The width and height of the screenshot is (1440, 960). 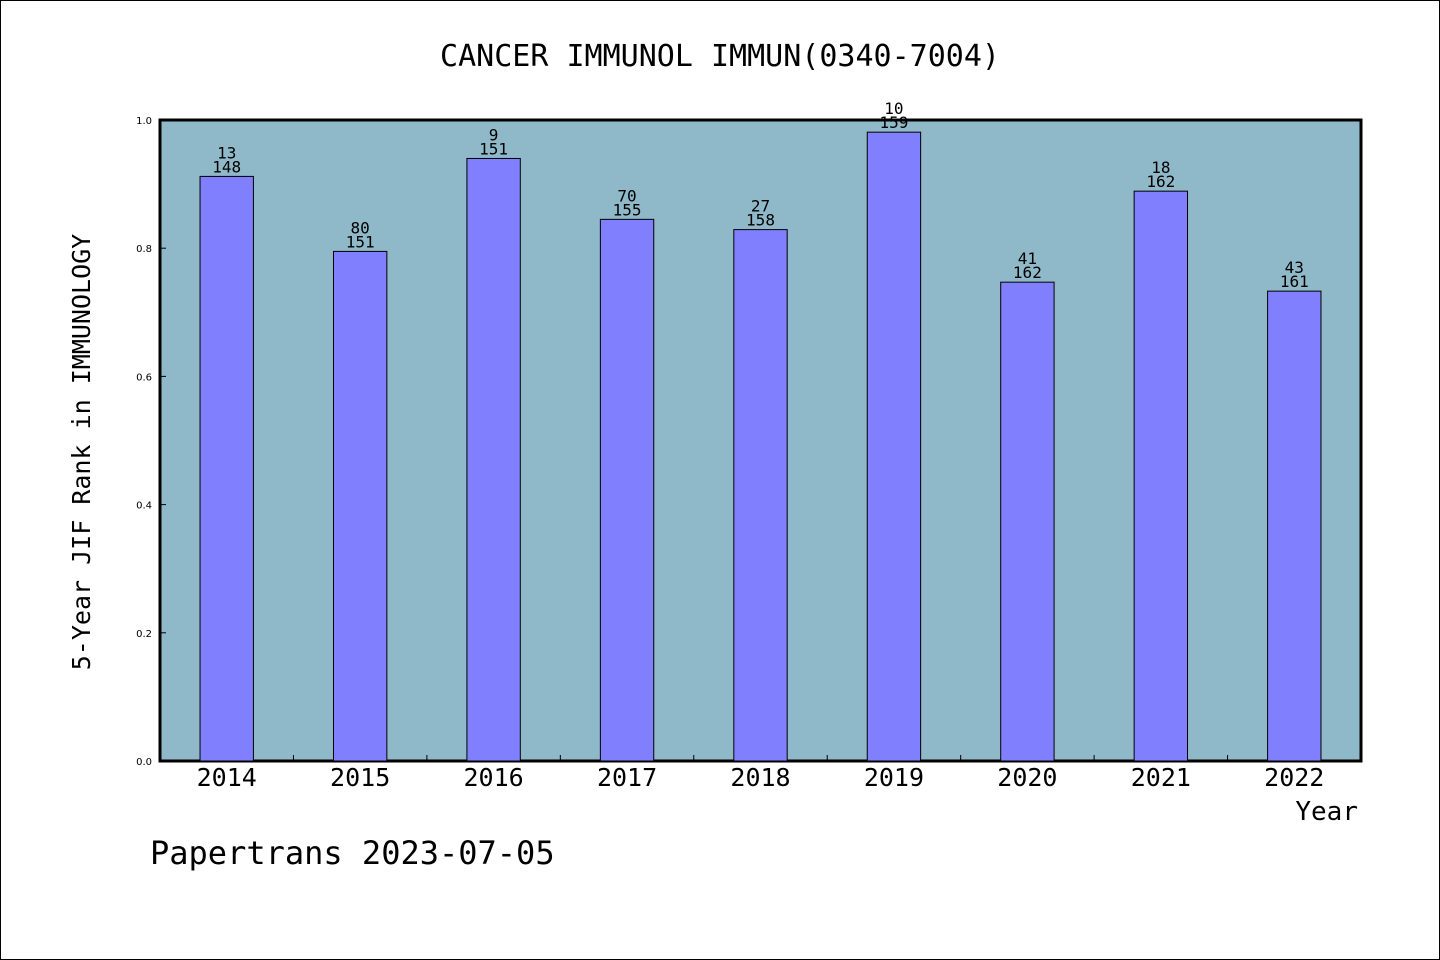 What do you see at coordinates (1027, 258) in the screenshot?
I see `rank-label-2020: 41` at bounding box center [1027, 258].